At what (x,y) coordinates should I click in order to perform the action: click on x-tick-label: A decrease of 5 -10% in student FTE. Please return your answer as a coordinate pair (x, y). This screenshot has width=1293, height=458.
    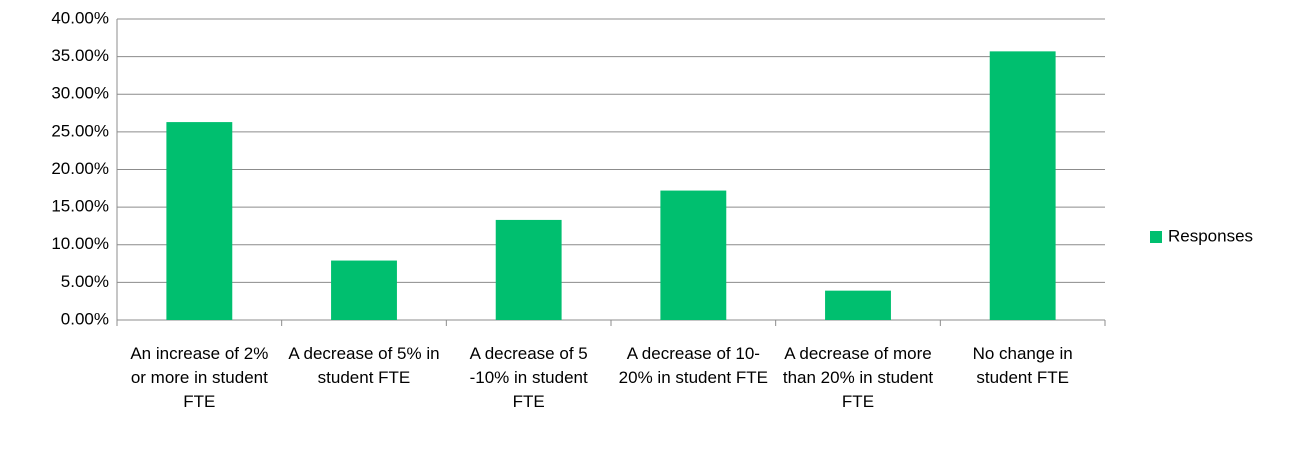
    Looking at the image, I should click on (528, 377).